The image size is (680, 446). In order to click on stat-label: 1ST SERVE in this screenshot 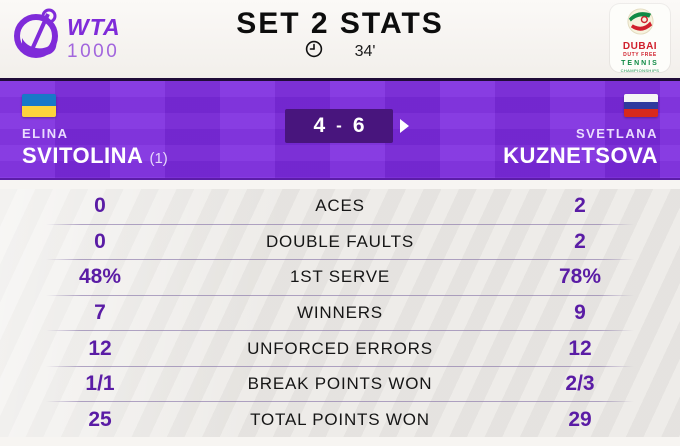, I will do `click(340, 277)`.